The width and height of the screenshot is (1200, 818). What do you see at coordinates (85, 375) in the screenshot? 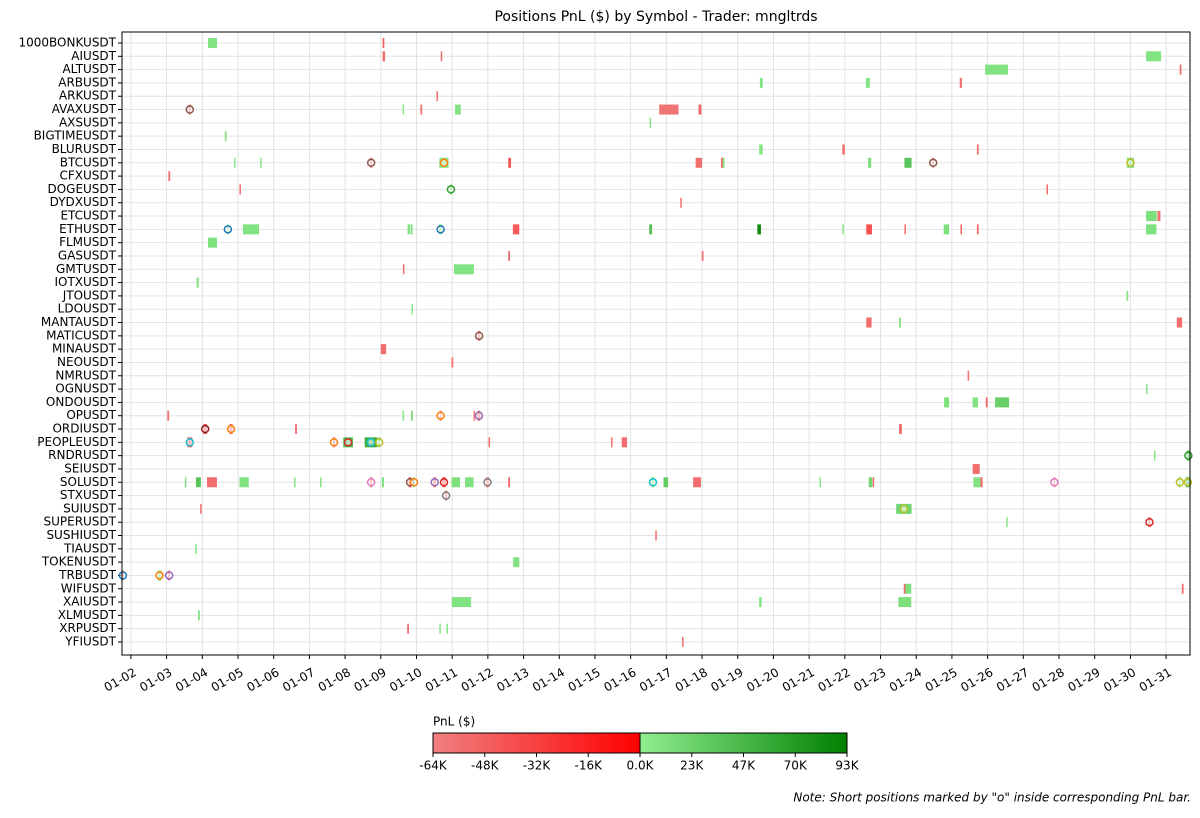
I see `y-tick-label: NMRUSDT` at bounding box center [85, 375].